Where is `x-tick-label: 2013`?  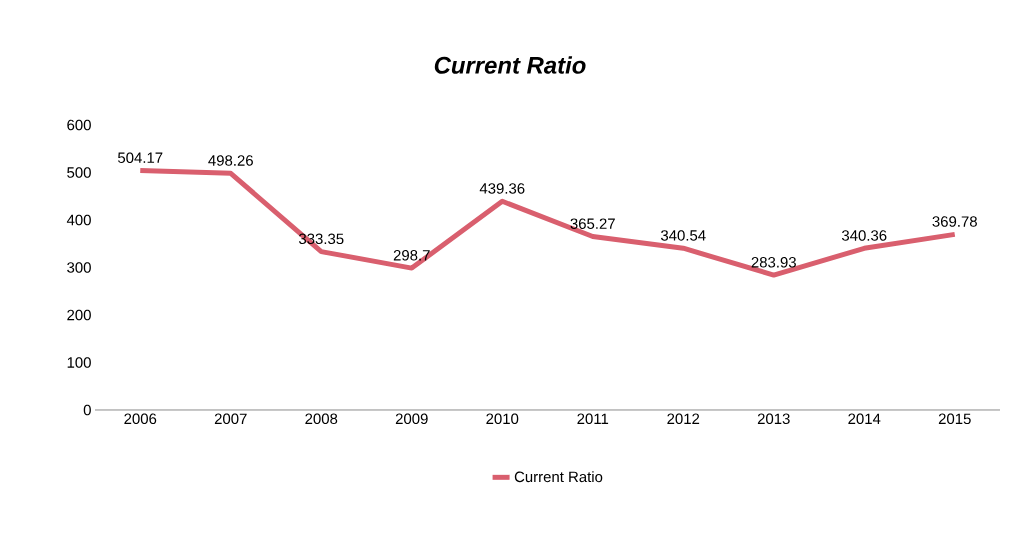 x-tick-label: 2013 is located at coordinates (773, 419).